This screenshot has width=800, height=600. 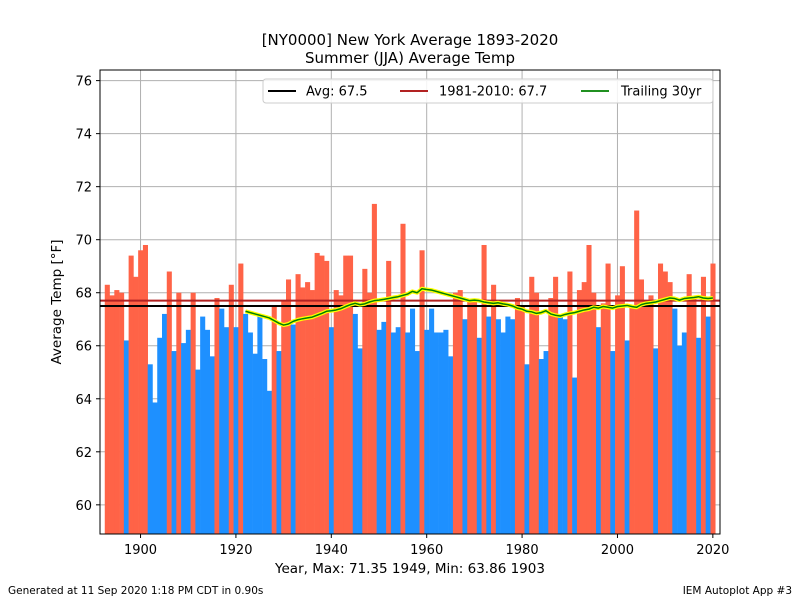 What do you see at coordinates (537, 413) in the screenshot?
I see `bar-1983` at bounding box center [537, 413].